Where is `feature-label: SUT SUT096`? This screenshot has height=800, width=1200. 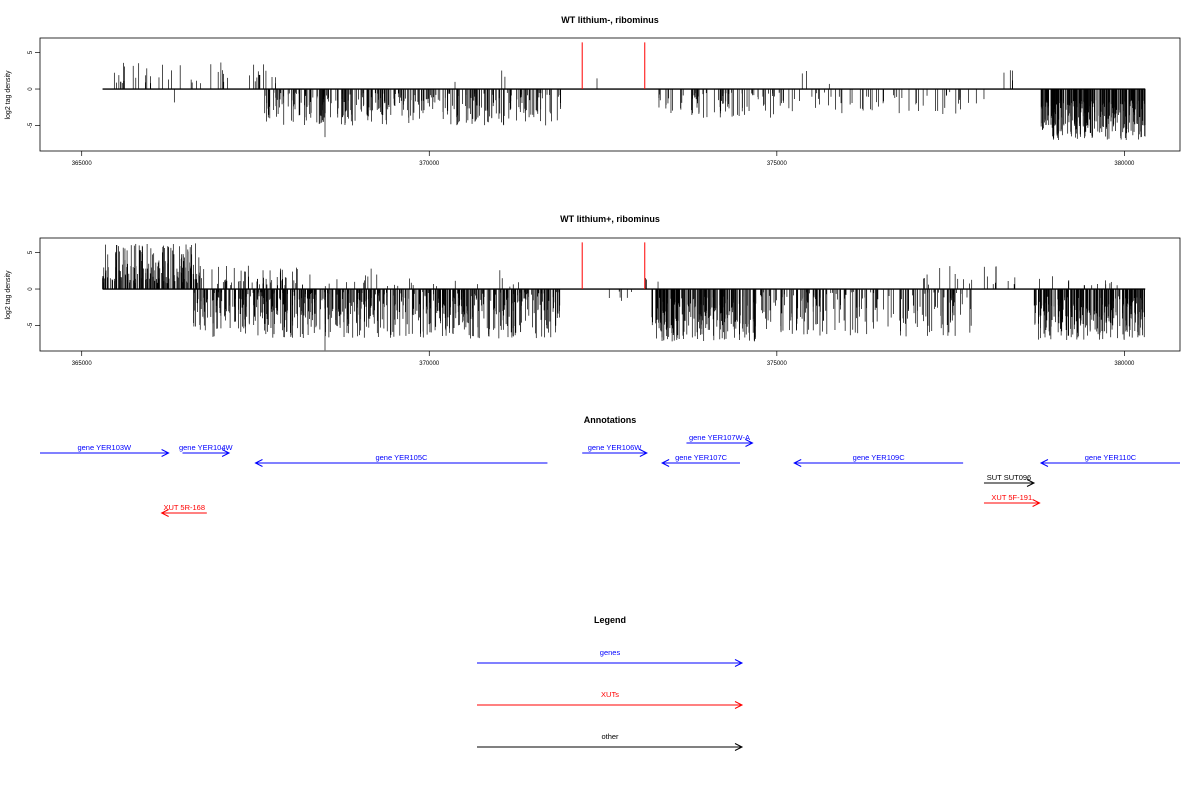
feature-label: SUT SUT096 is located at coordinates (1009, 477).